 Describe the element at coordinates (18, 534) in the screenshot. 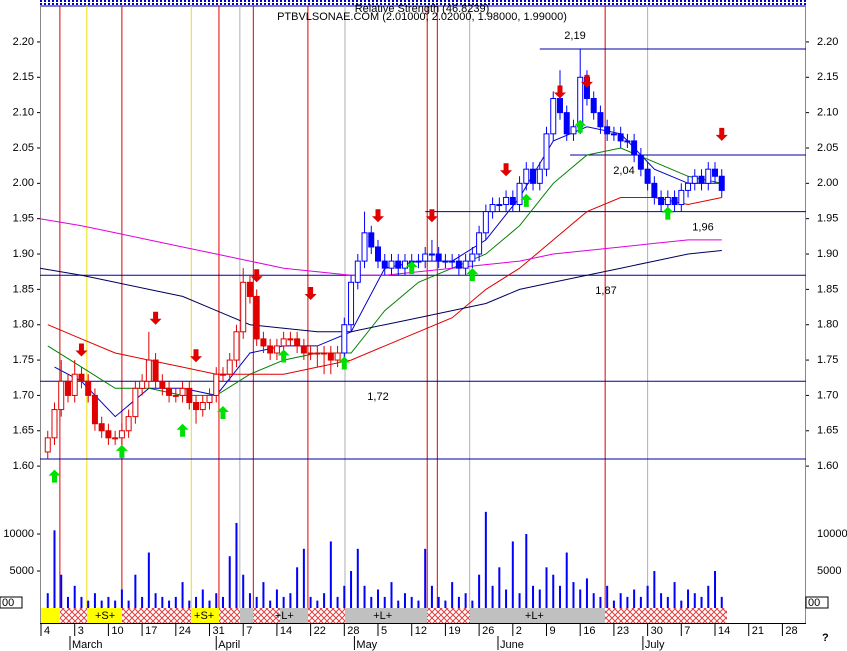

I see `volume-tick-label: 10000` at that location.